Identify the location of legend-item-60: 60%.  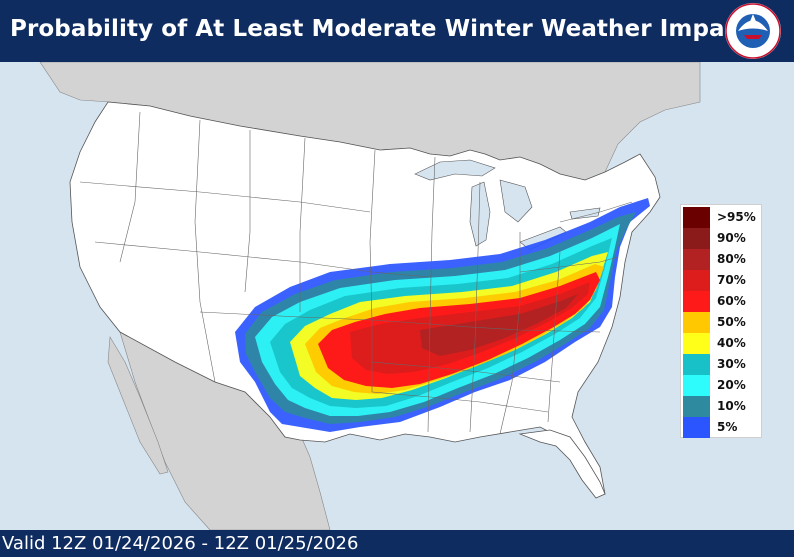
(721, 301).